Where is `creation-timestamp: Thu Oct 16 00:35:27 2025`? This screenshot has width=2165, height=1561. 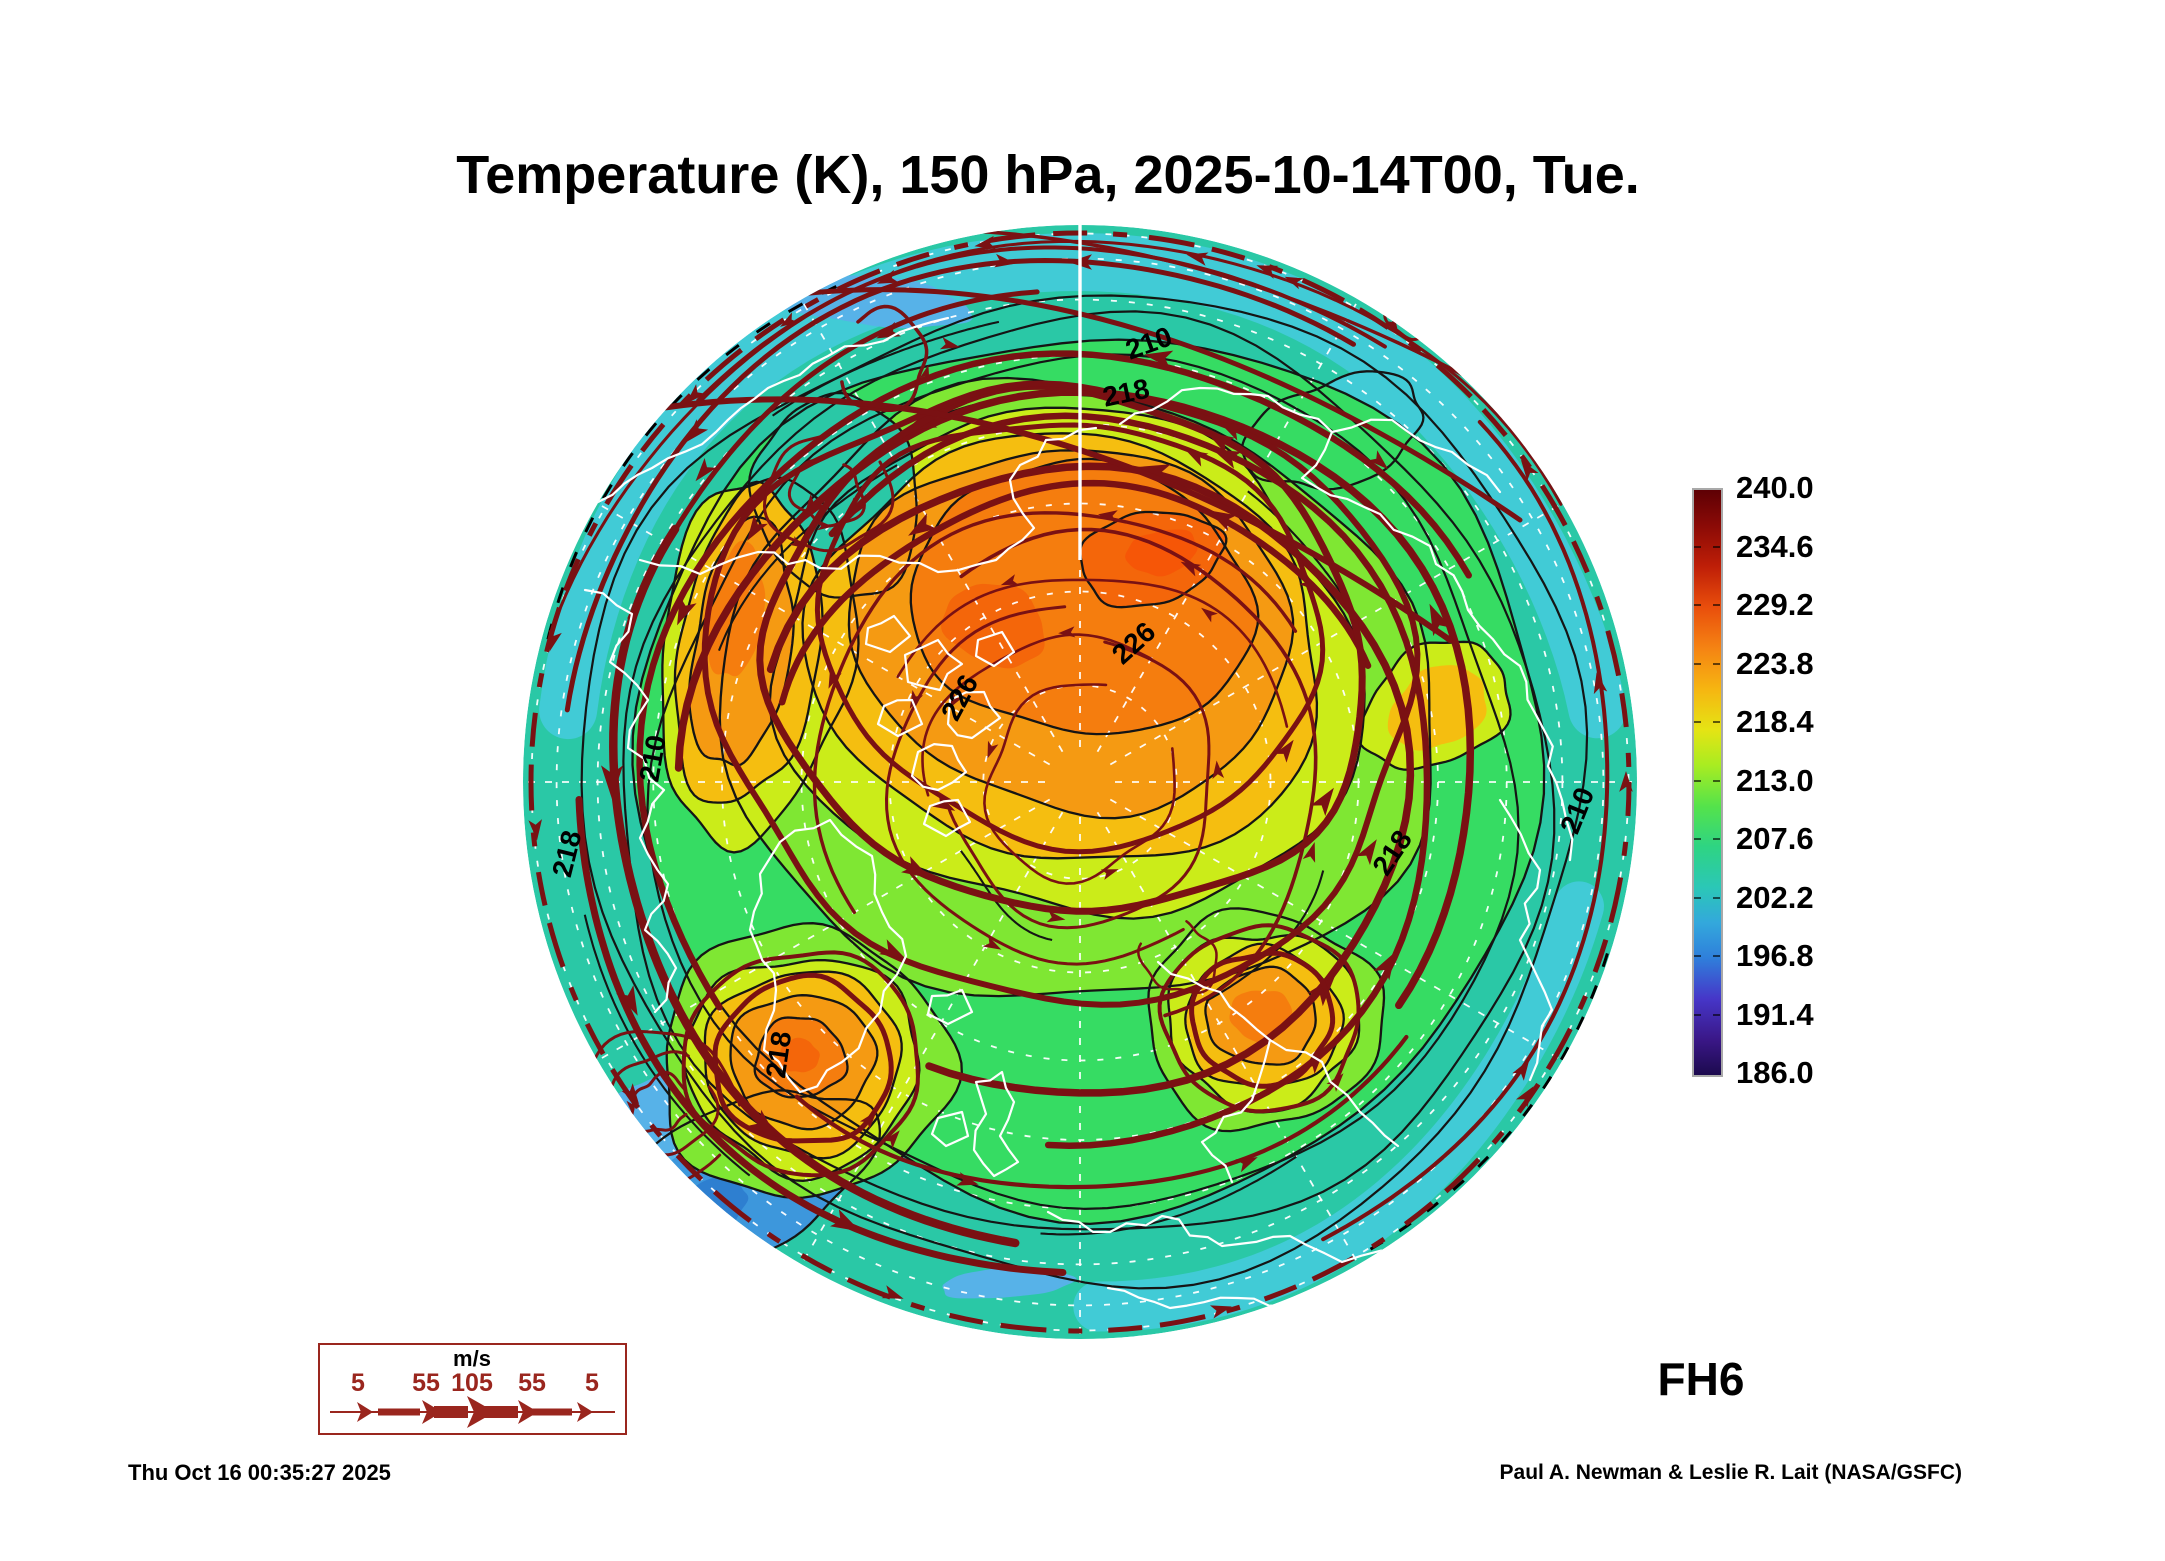
creation-timestamp: Thu Oct 16 00:35:27 2025 is located at coordinates (259, 1472).